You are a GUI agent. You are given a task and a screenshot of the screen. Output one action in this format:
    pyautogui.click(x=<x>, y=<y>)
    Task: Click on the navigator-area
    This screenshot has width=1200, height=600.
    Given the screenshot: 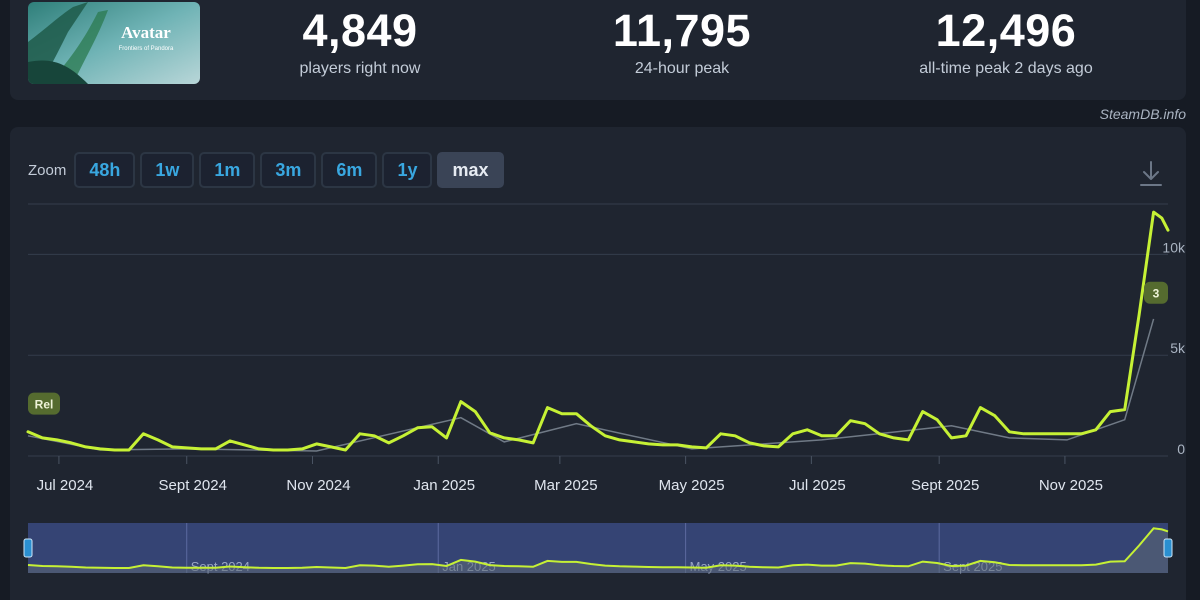 What is the action you would take?
    pyautogui.click(x=598, y=550)
    